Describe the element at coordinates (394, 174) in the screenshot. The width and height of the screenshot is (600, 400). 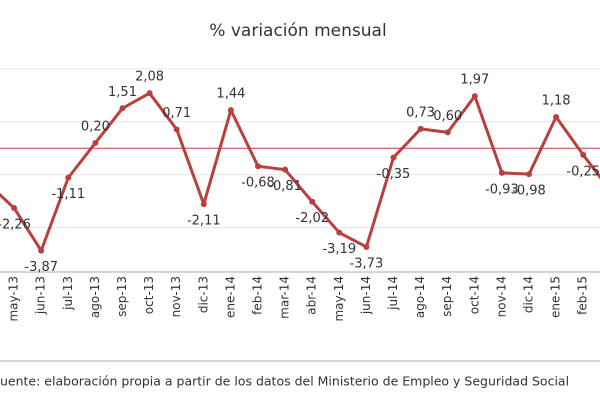
I see `data-label: -0,35` at that location.